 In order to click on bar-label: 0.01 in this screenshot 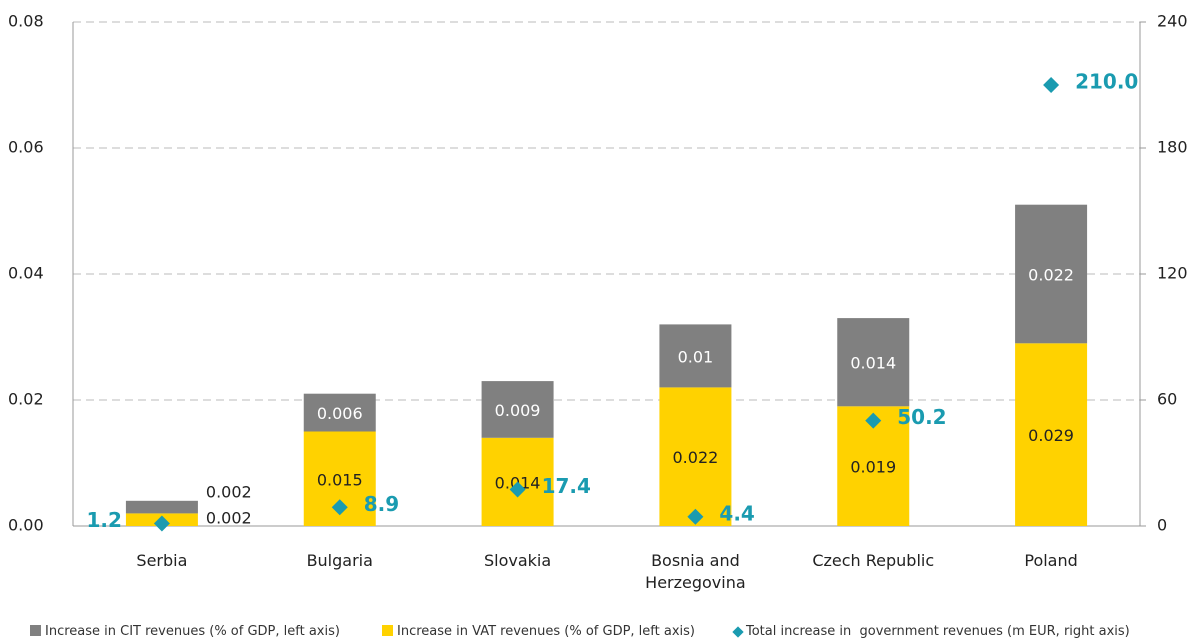, I will do `click(696, 356)`.